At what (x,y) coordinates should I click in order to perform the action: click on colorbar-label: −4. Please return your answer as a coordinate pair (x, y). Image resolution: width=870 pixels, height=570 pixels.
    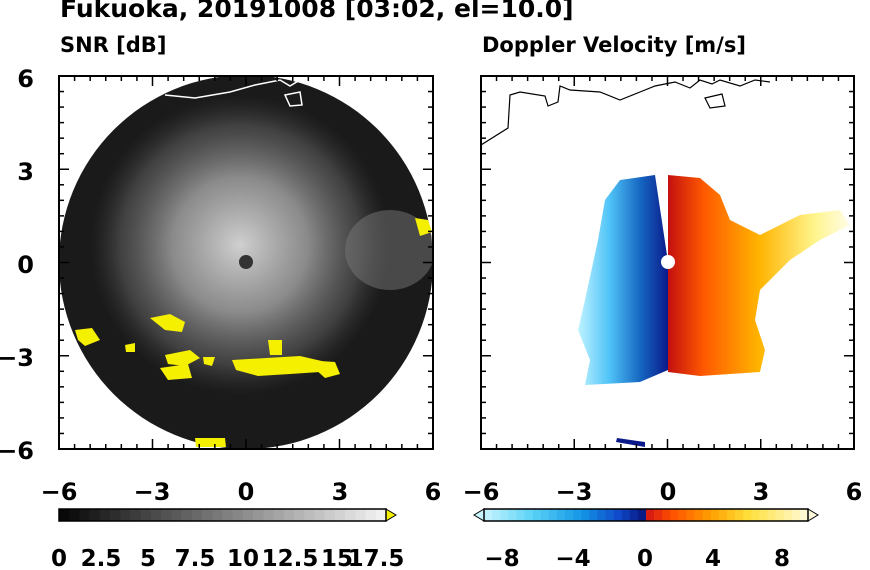
    Looking at the image, I should click on (572, 558).